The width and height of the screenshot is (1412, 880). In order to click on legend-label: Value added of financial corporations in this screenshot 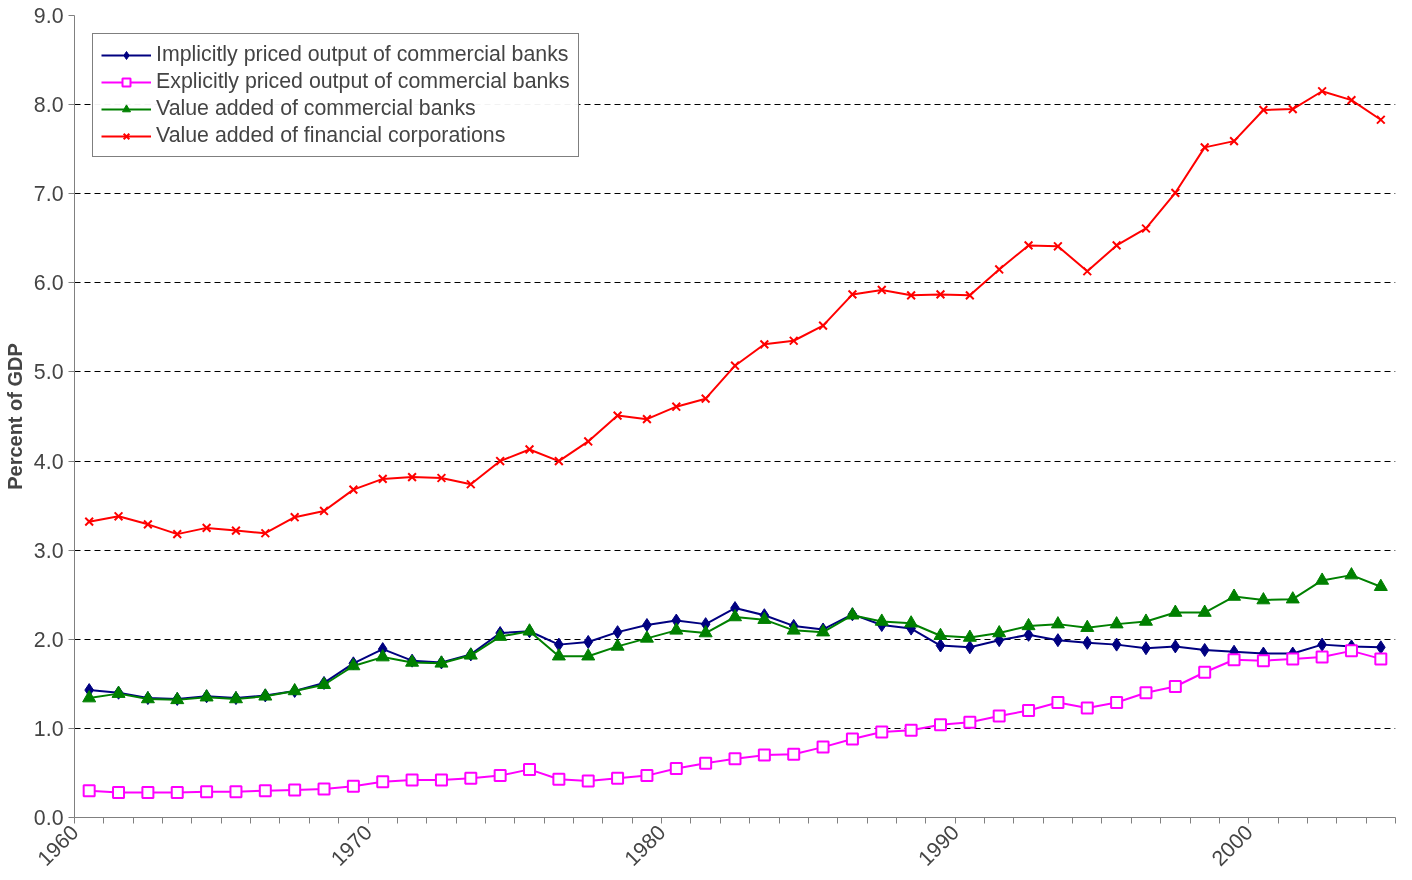, I will do `click(331, 135)`.